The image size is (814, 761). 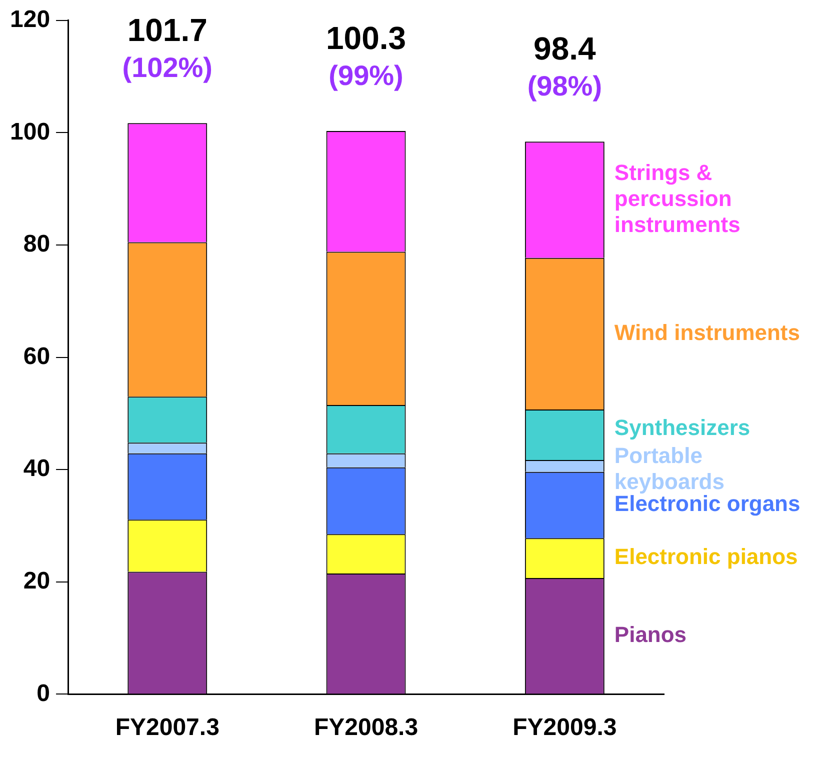 What do you see at coordinates (30, 20) in the screenshot?
I see `y-tick-label: 120` at bounding box center [30, 20].